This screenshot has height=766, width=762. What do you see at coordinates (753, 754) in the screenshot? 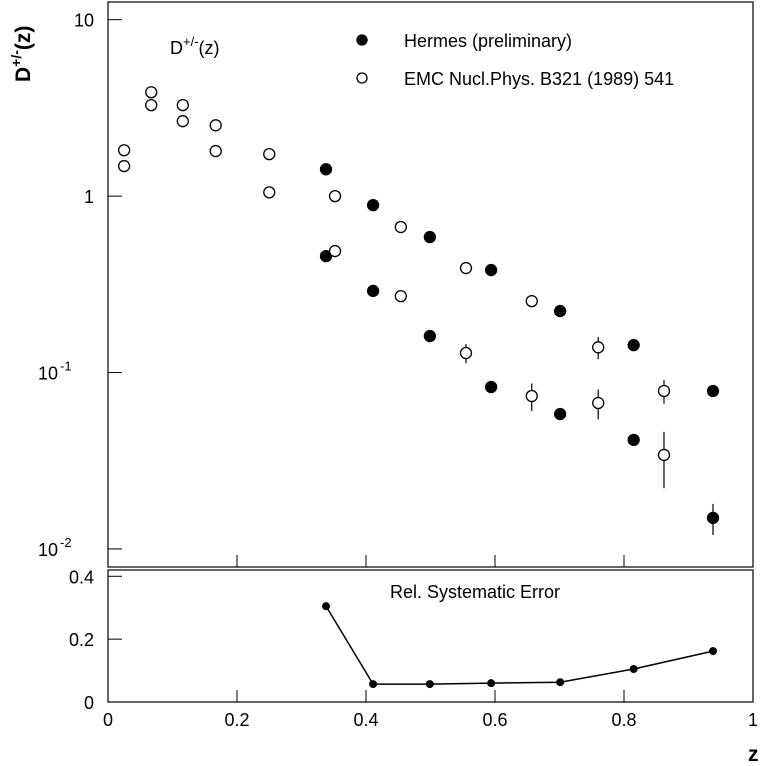
I see `x-axis-title: z` at bounding box center [753, 754].